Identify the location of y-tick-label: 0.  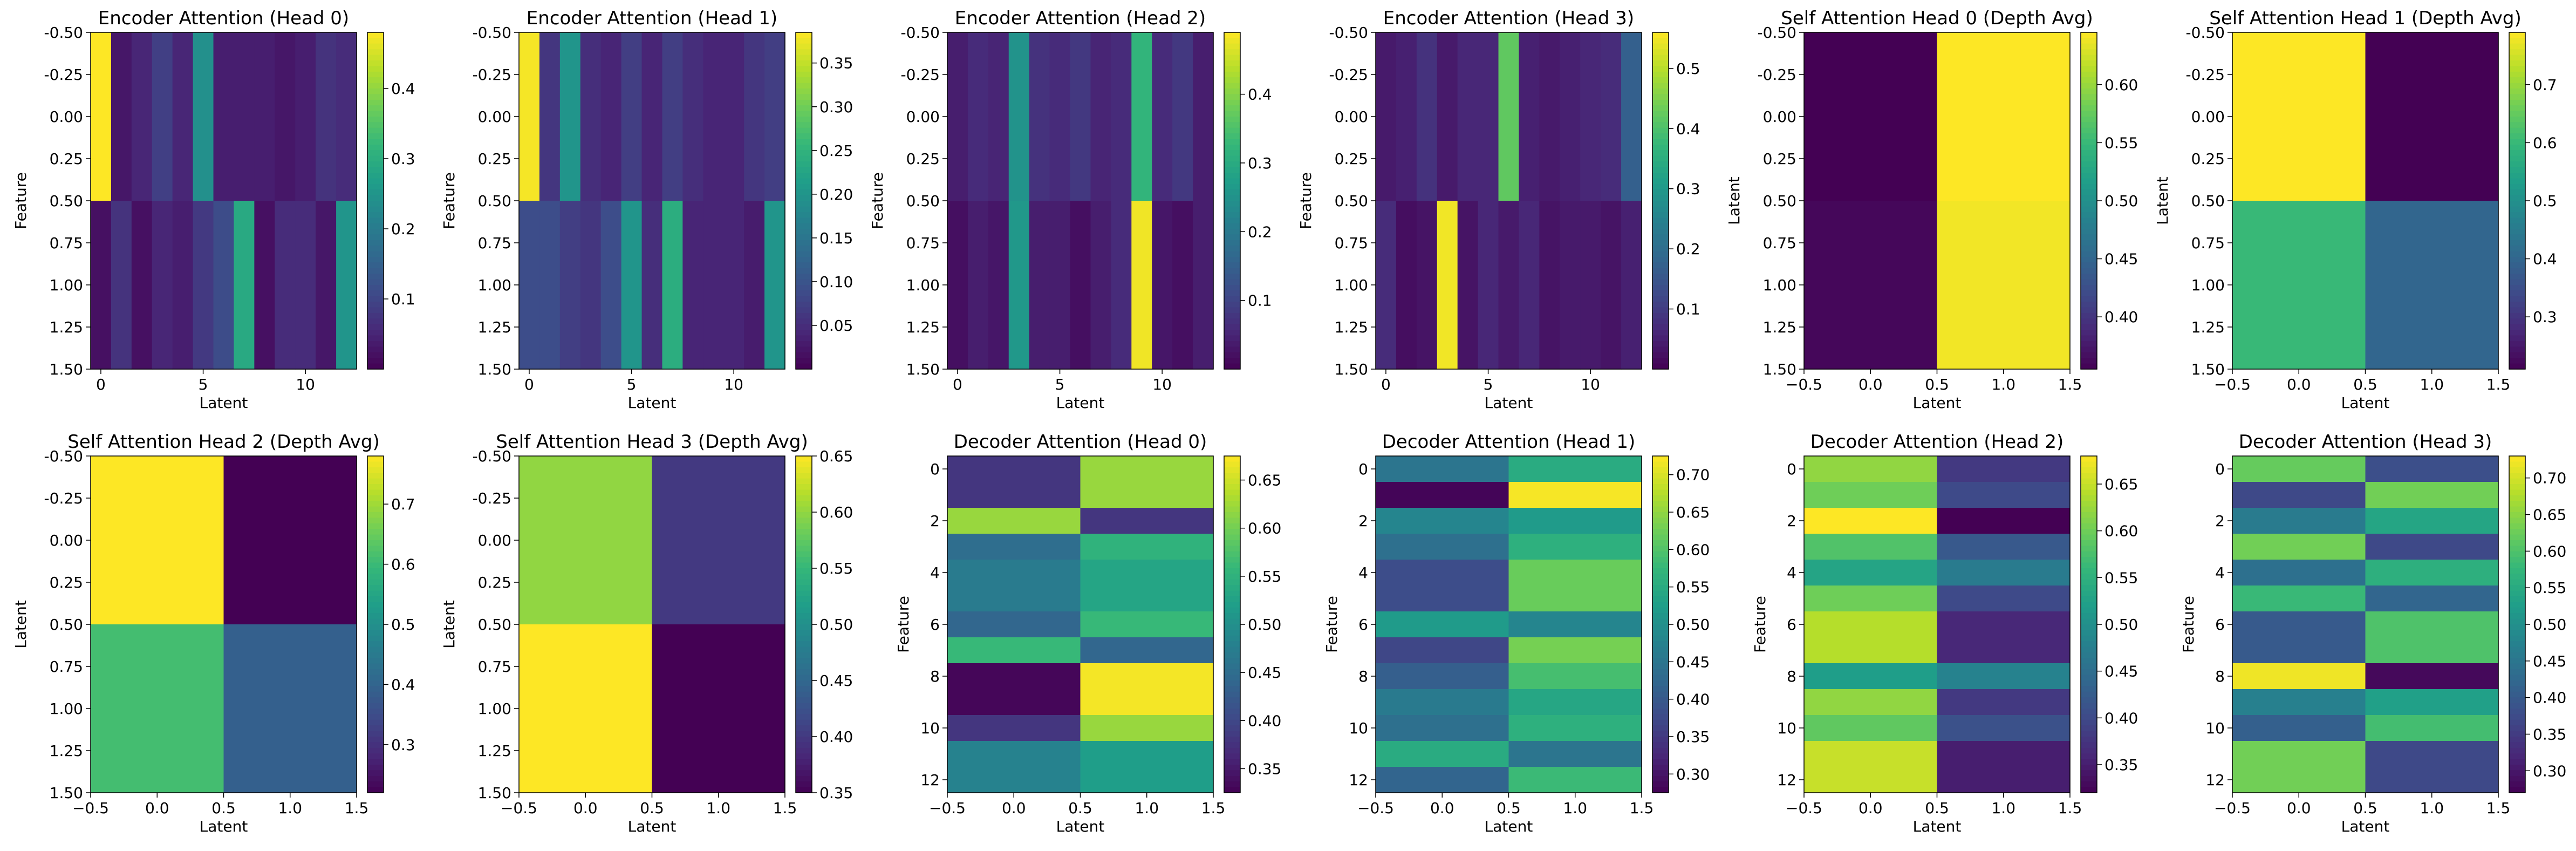
(2220, 469).